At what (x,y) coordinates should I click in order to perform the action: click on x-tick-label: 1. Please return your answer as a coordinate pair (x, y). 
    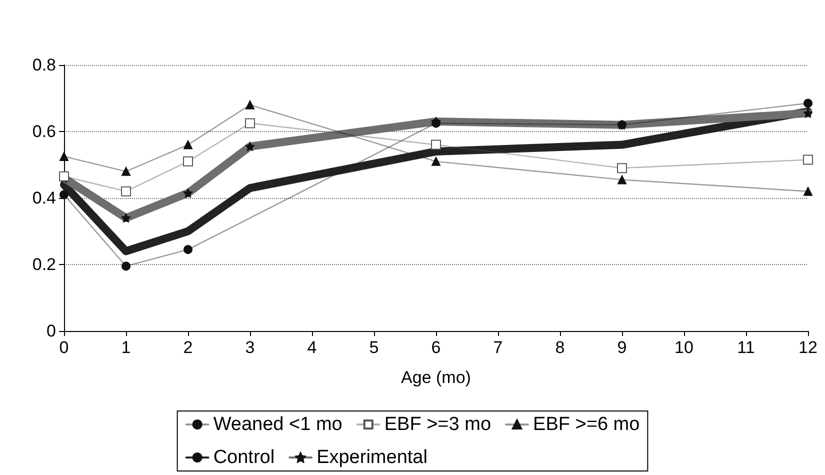
    Looking at the image, I should click on (126, 347).